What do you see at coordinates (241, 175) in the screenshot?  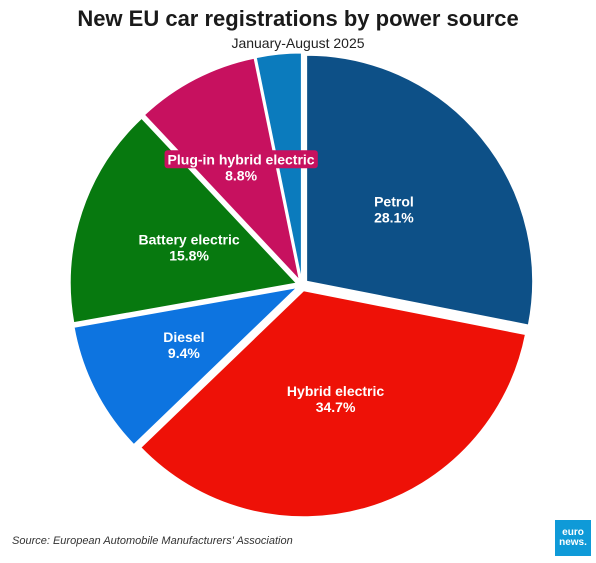 I see `slice-value-plug-in-hybrid-electric: 8.8%` at bounding box center [241, 175].